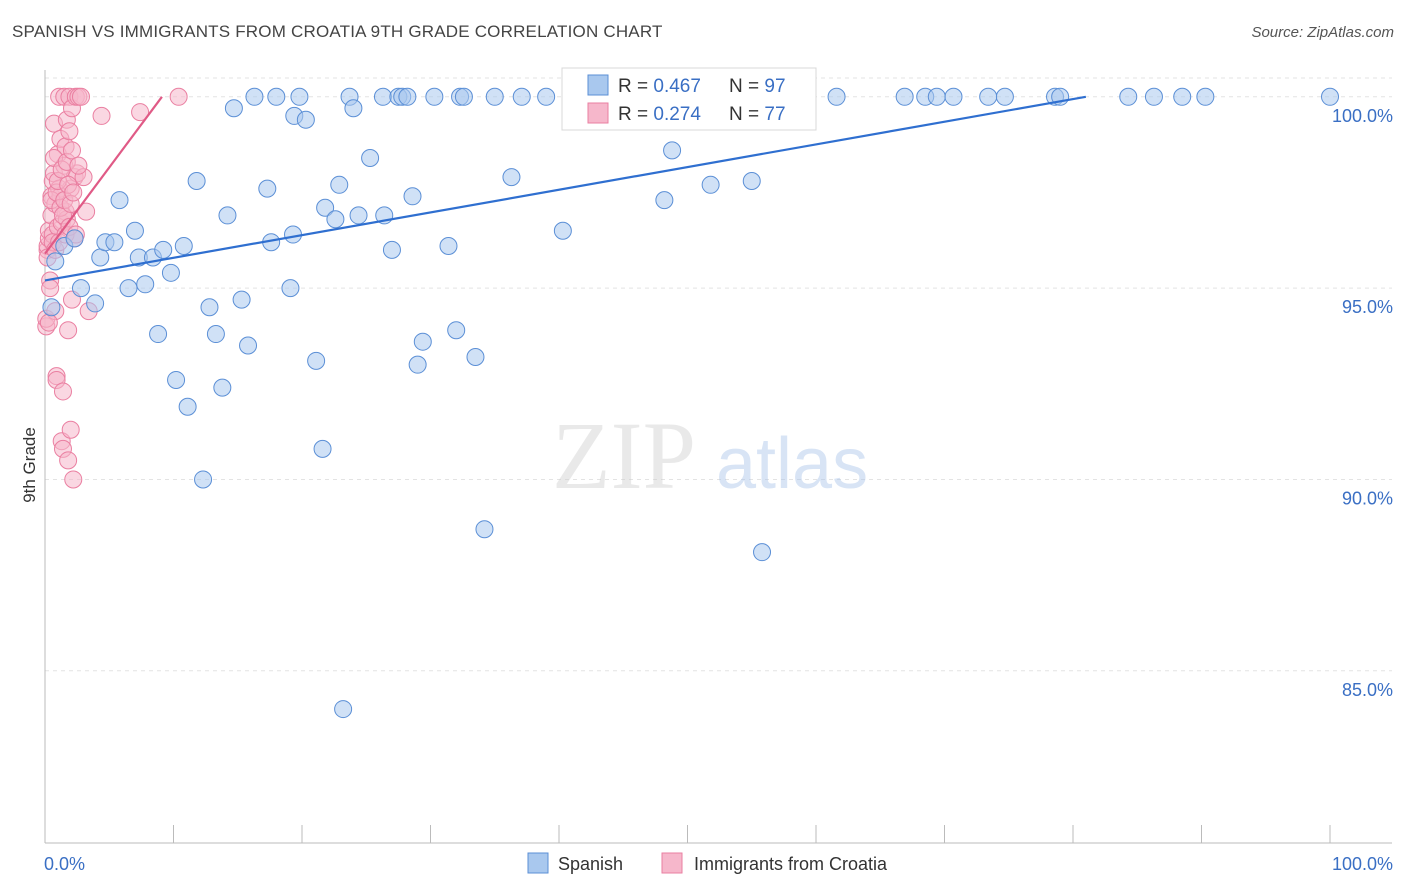 The width and height of the screenshot is (1406, 892). Describe the element at coordinates (677, 86) in the screenshot. I see `stats-r-value-1: 0.467` at that location.